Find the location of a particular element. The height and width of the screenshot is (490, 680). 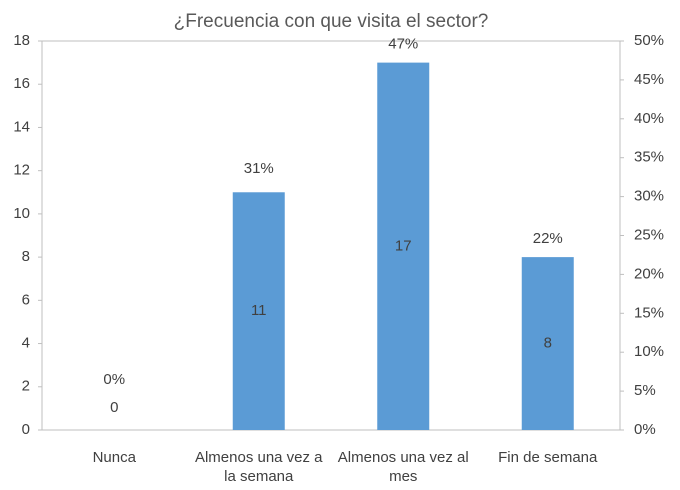

y2-tick-label: 35% is located at coordinates (649, 157).